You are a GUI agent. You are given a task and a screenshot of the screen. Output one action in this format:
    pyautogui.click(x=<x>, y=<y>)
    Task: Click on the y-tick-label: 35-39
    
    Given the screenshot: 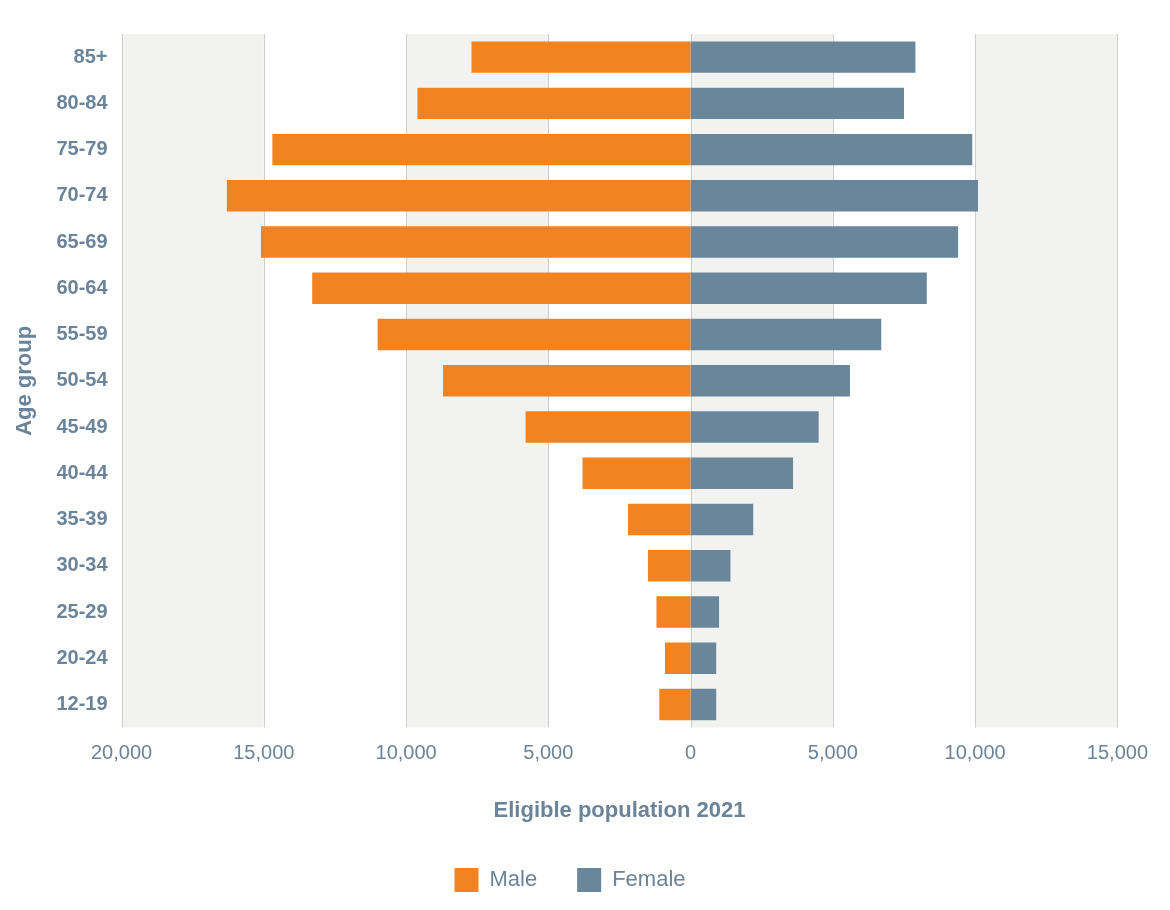 What is the action you would take?
    pyautogui.click(x=82, y=518)
    